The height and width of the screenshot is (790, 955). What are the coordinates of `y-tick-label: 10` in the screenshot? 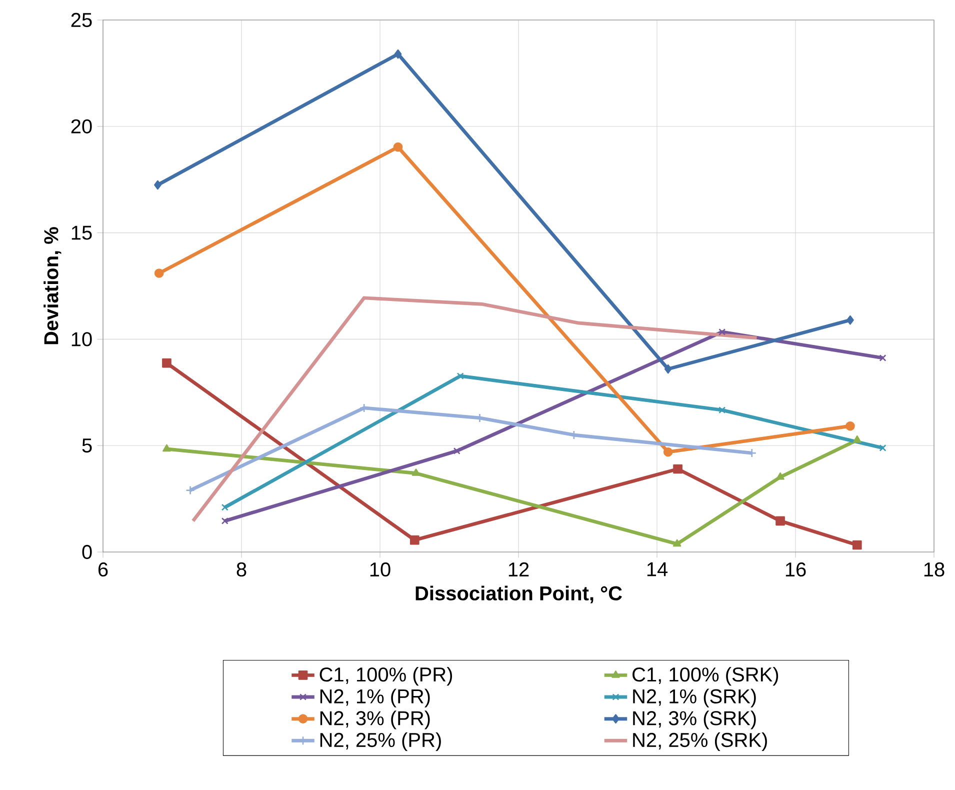 It's located at (82, 339).